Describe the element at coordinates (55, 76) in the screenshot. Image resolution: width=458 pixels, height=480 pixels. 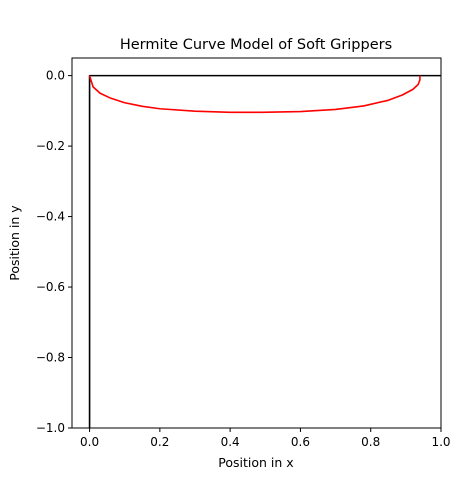
I see `y-tick-label: 0.0` at that location.